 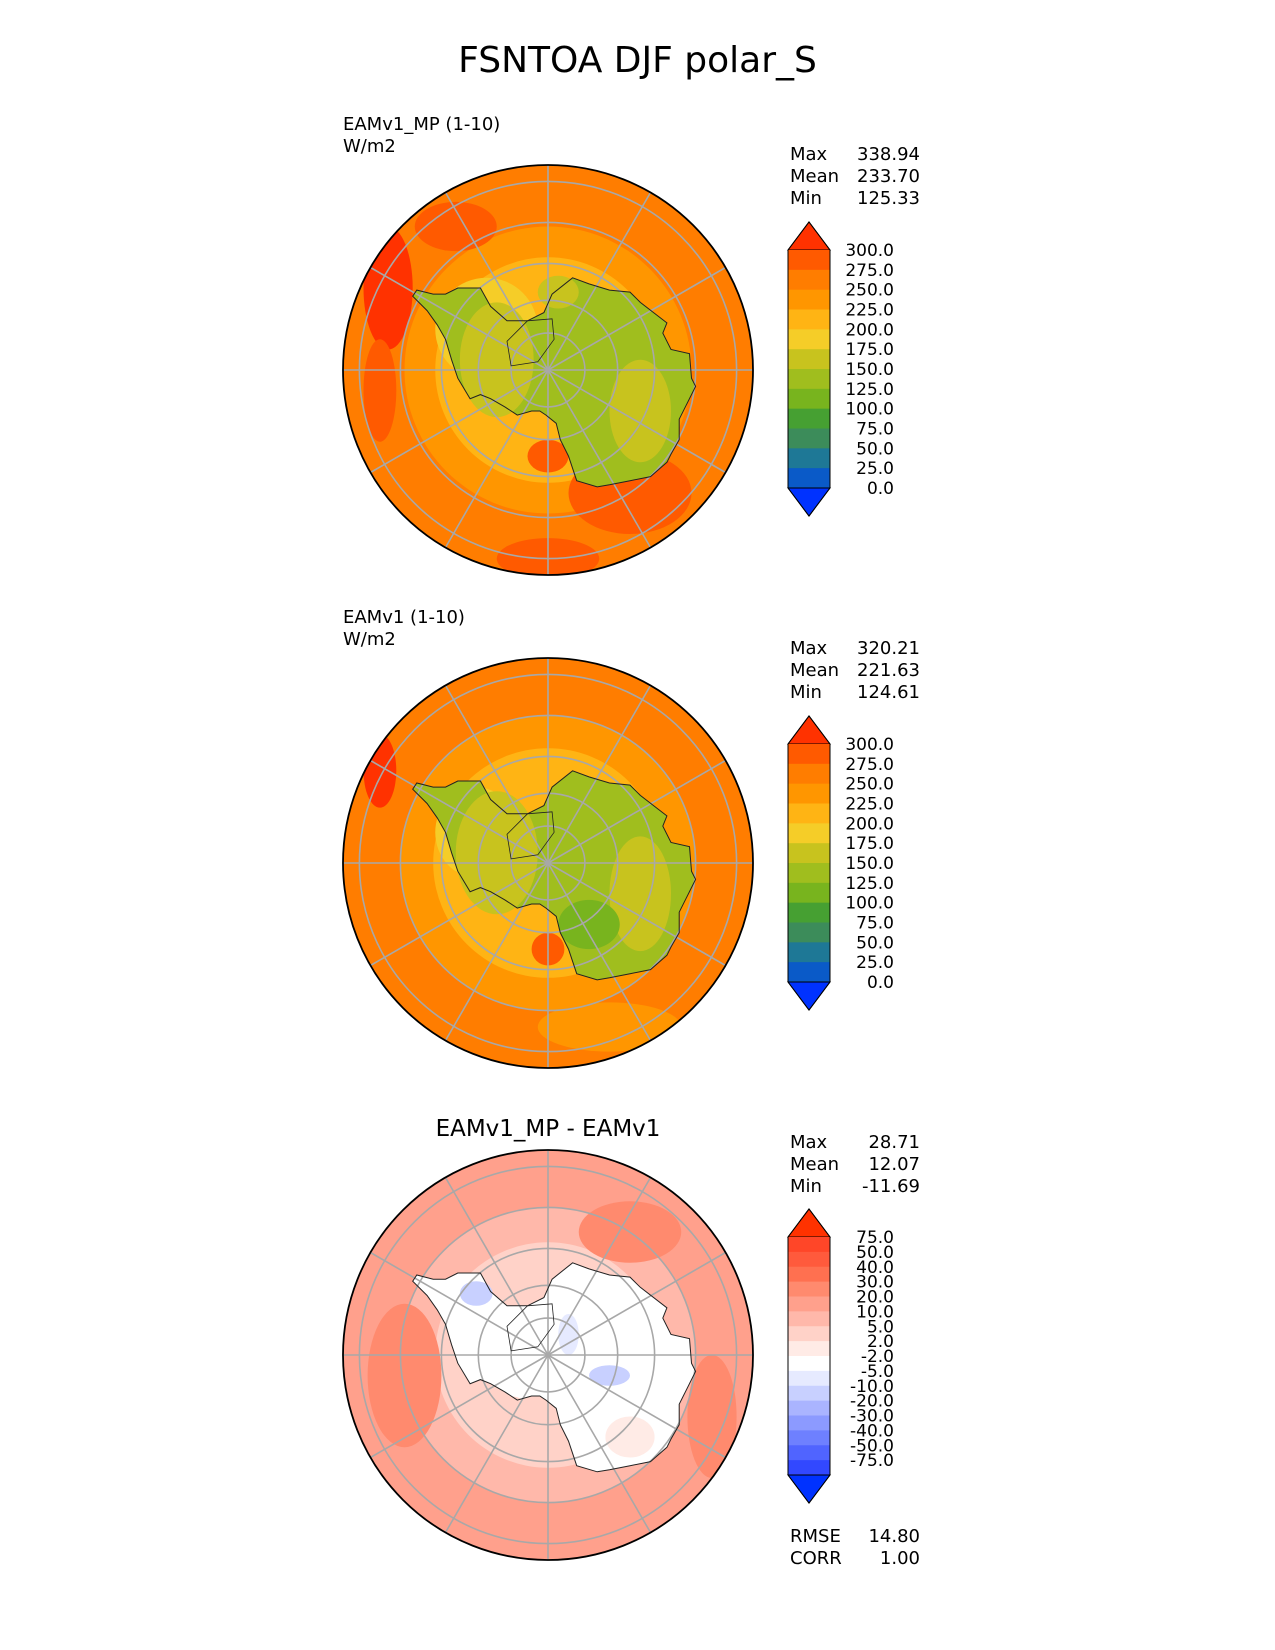 What do you see at coordinates (888, 670) in the screenshot?
I see `panel2-mean: 221.63` at bounding box center [888, 670].